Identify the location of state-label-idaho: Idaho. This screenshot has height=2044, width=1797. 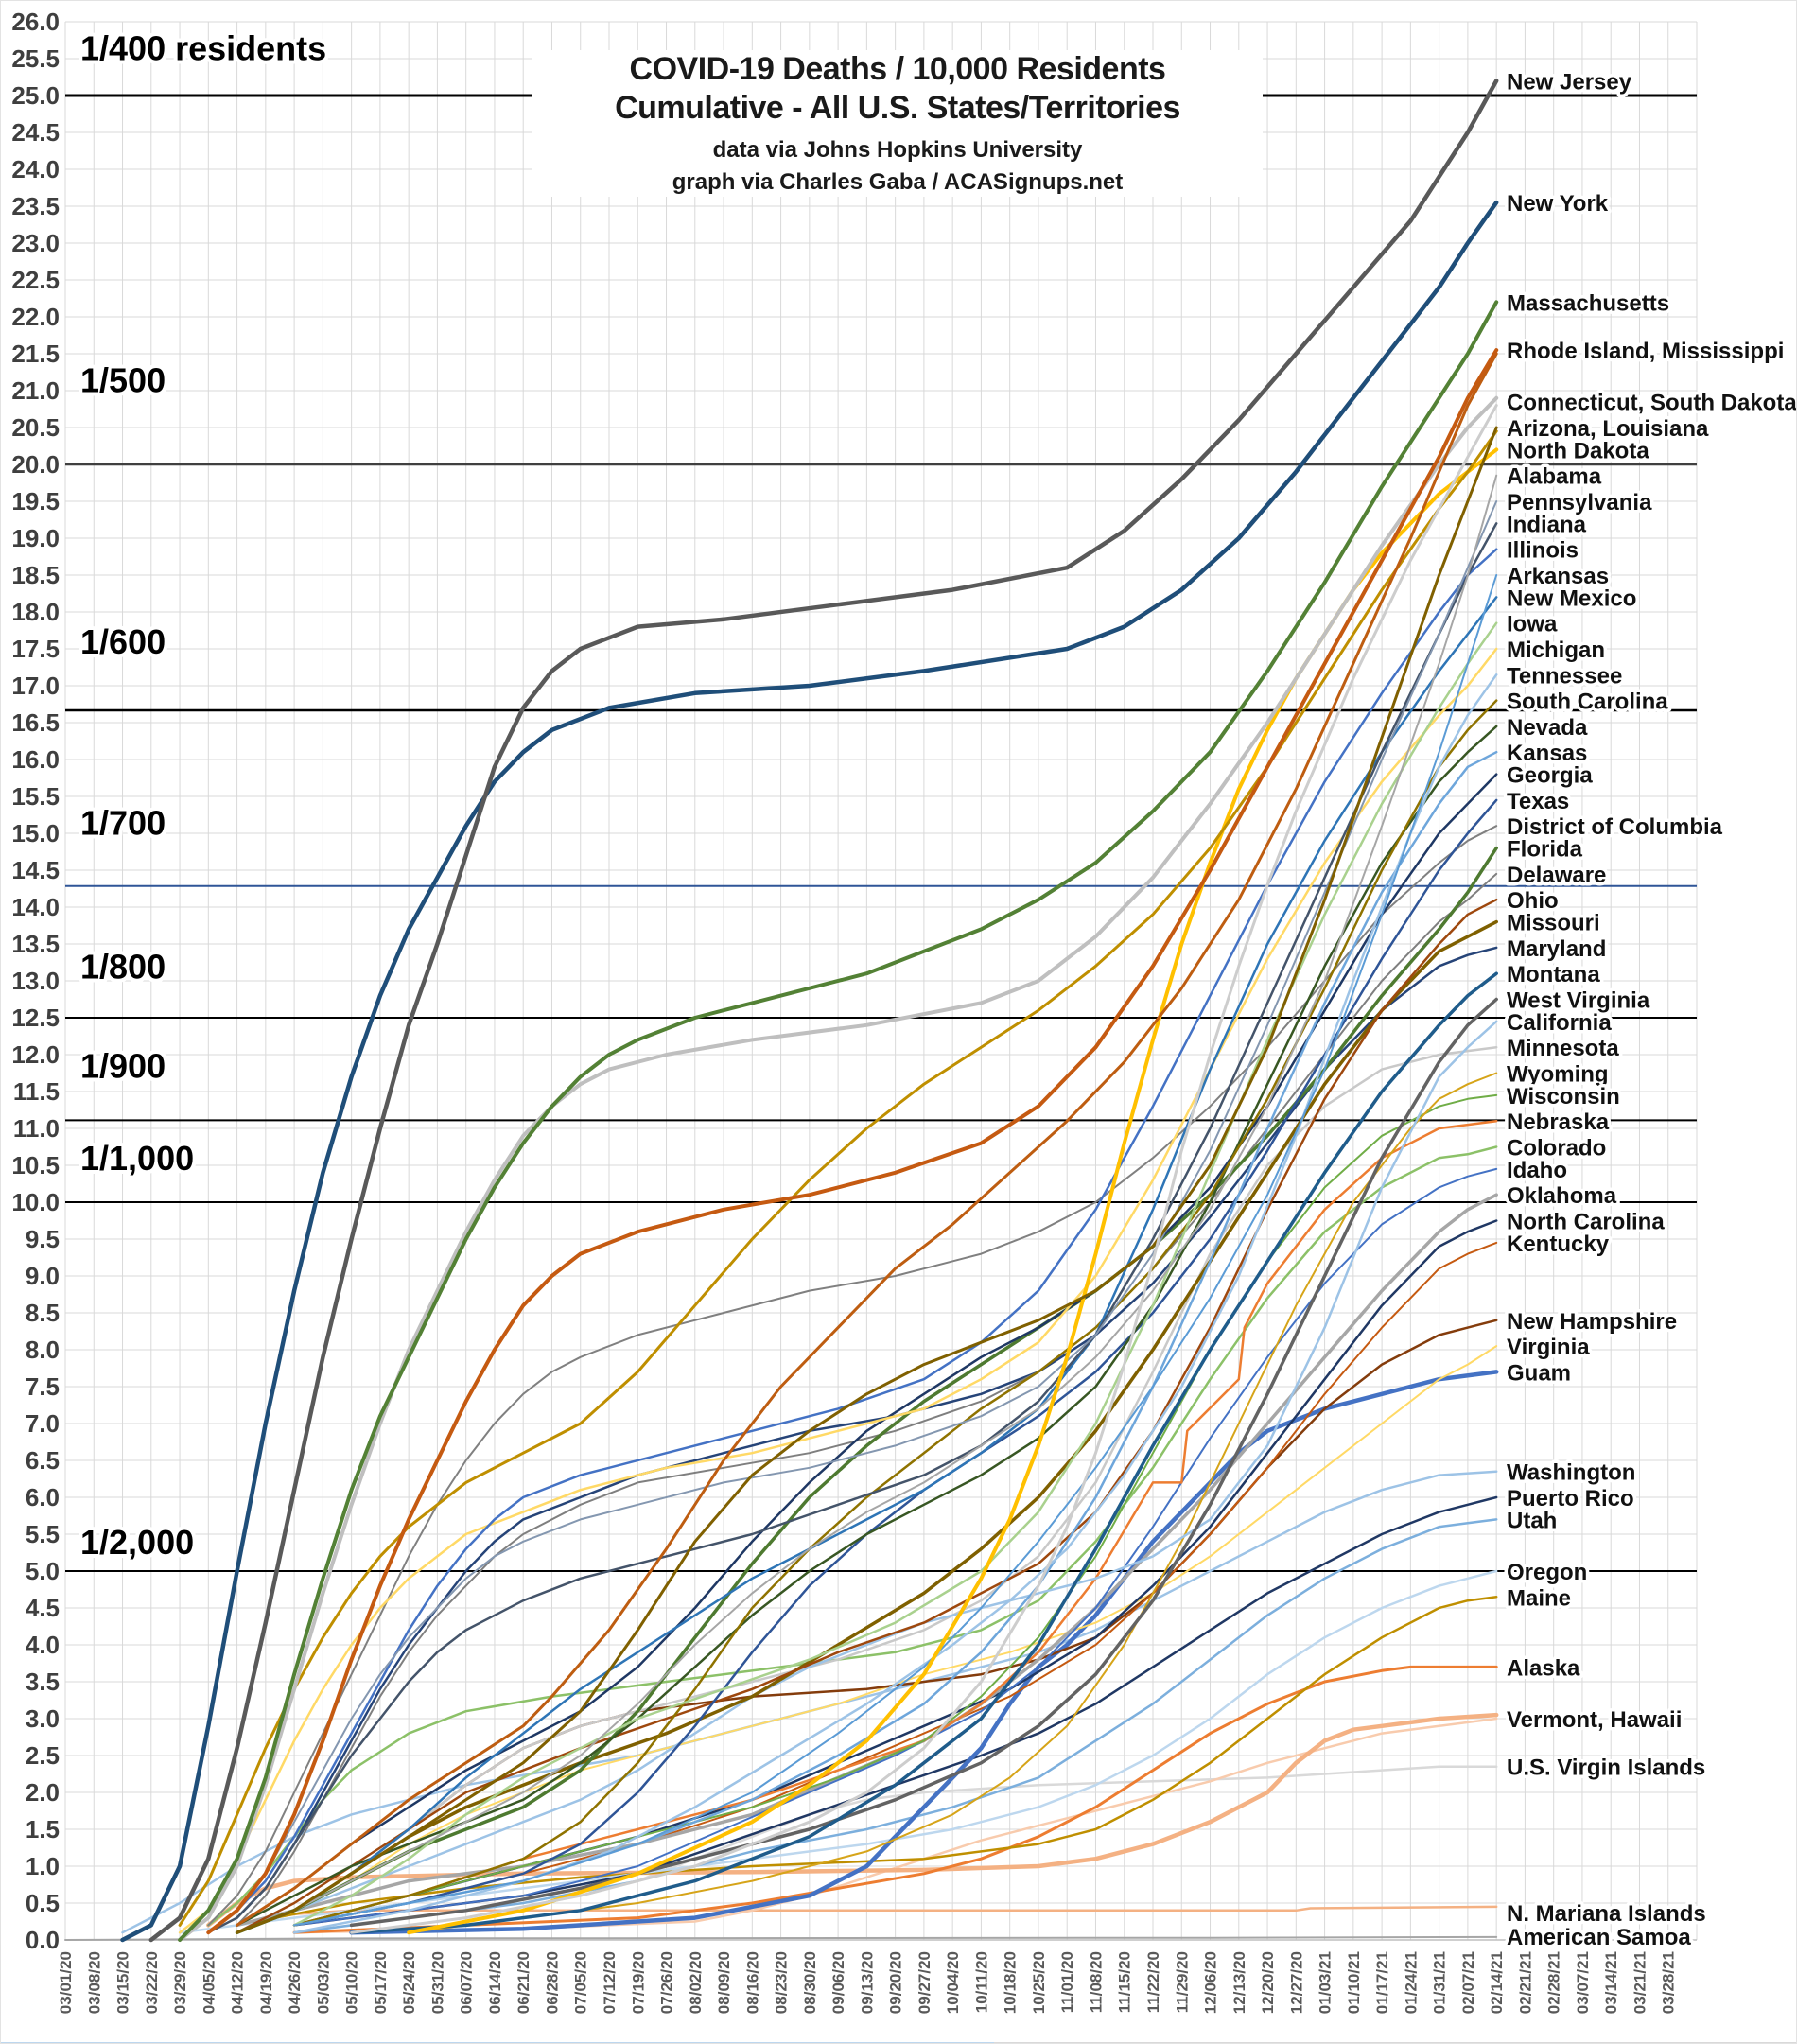
(1537, 1170).